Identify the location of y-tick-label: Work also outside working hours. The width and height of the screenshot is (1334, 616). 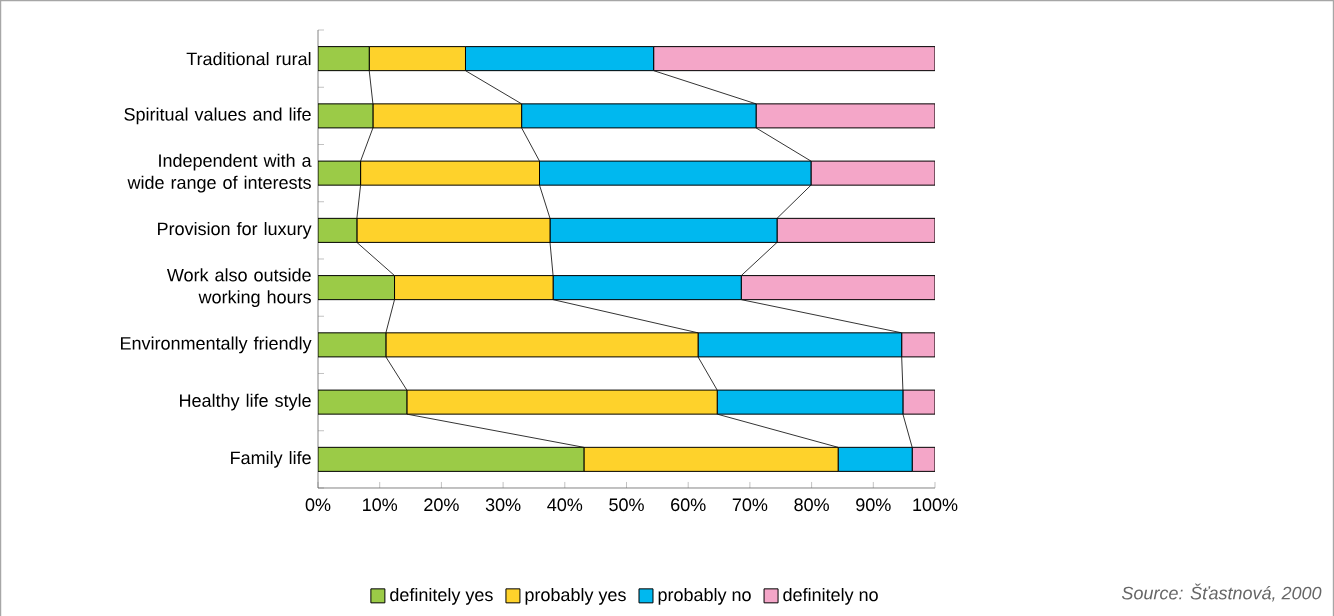
(238, 288).